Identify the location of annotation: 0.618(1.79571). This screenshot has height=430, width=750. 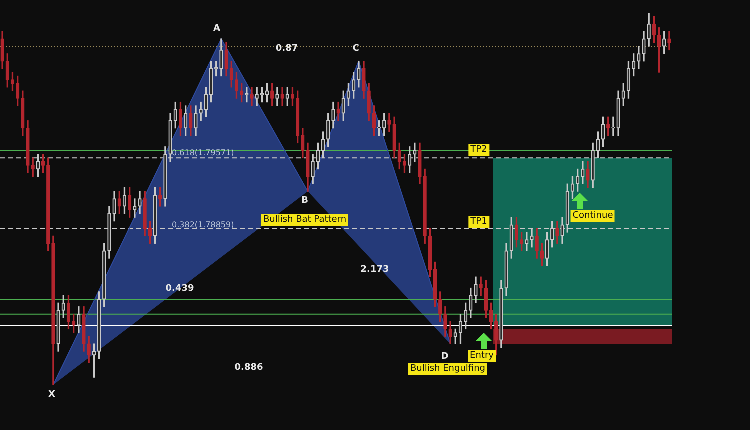
(203, 153).